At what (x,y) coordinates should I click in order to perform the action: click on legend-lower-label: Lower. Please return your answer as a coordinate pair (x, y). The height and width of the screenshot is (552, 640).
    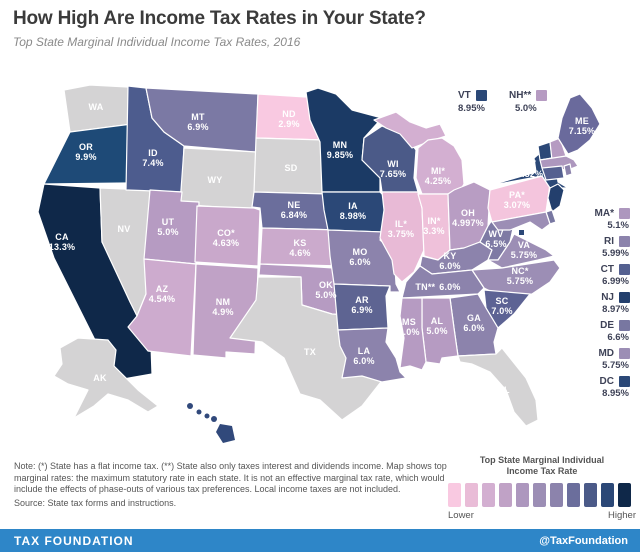
    Looking at the image, I should click on (461, 515).